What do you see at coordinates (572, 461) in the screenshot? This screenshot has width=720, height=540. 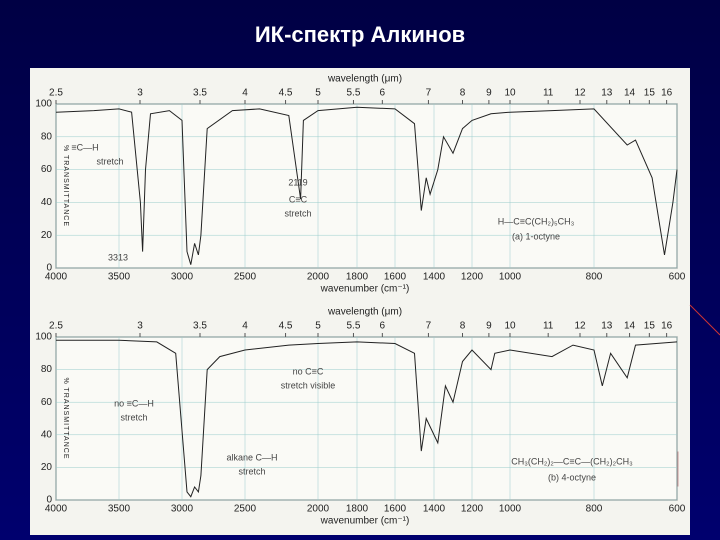 I see `annotation: CH₃(CH₂)₂—C≡C—(CH₂)₂CH₃` at bounding box center [572, 461].